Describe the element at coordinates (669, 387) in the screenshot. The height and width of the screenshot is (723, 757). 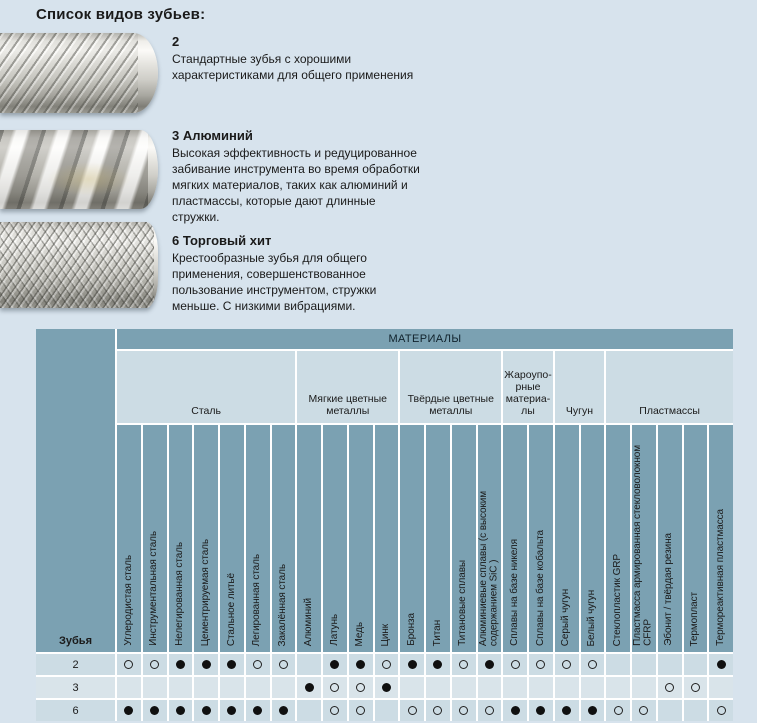
I see `material-group-header: Пластмассы` at that location.